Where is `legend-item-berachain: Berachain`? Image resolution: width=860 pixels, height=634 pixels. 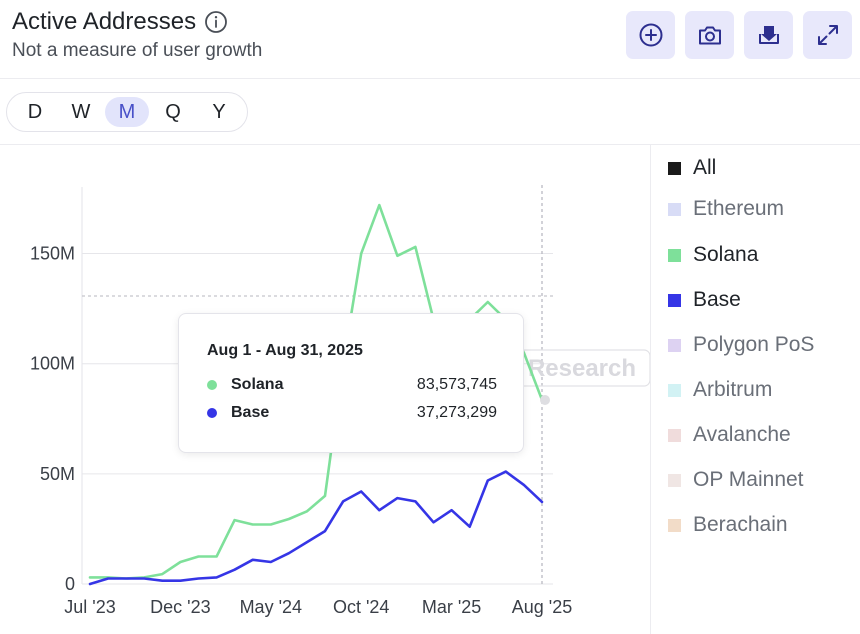
legend-item-berachain: Berachain is located at coordinates (728, 525).